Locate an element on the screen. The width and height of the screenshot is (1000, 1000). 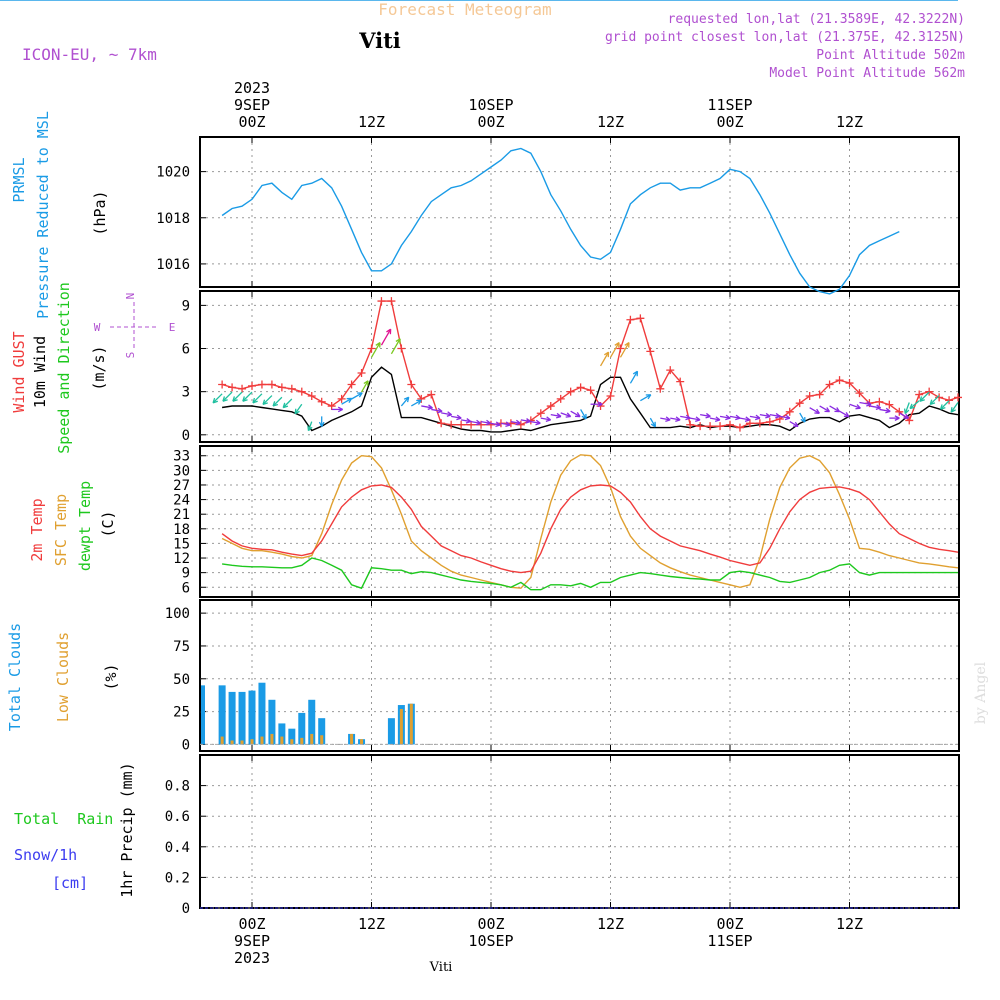
point-altitude: Point Altitude 502m is located at coordinates (890, 55).